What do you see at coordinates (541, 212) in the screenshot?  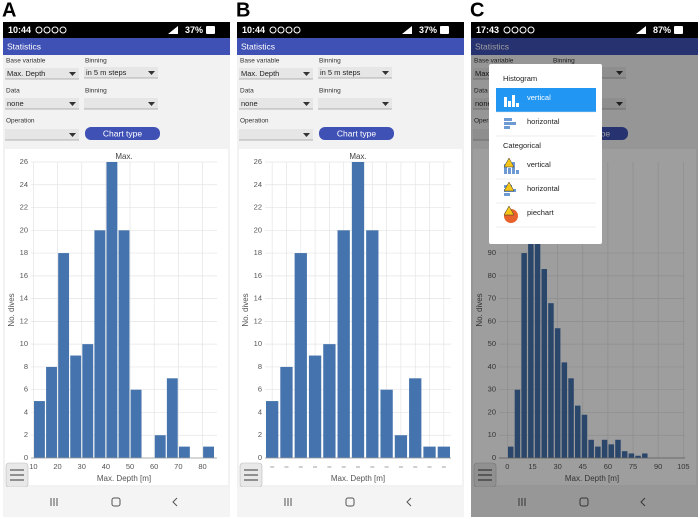 I see `dialog-option: piechart` at bounding box center [541, 212].